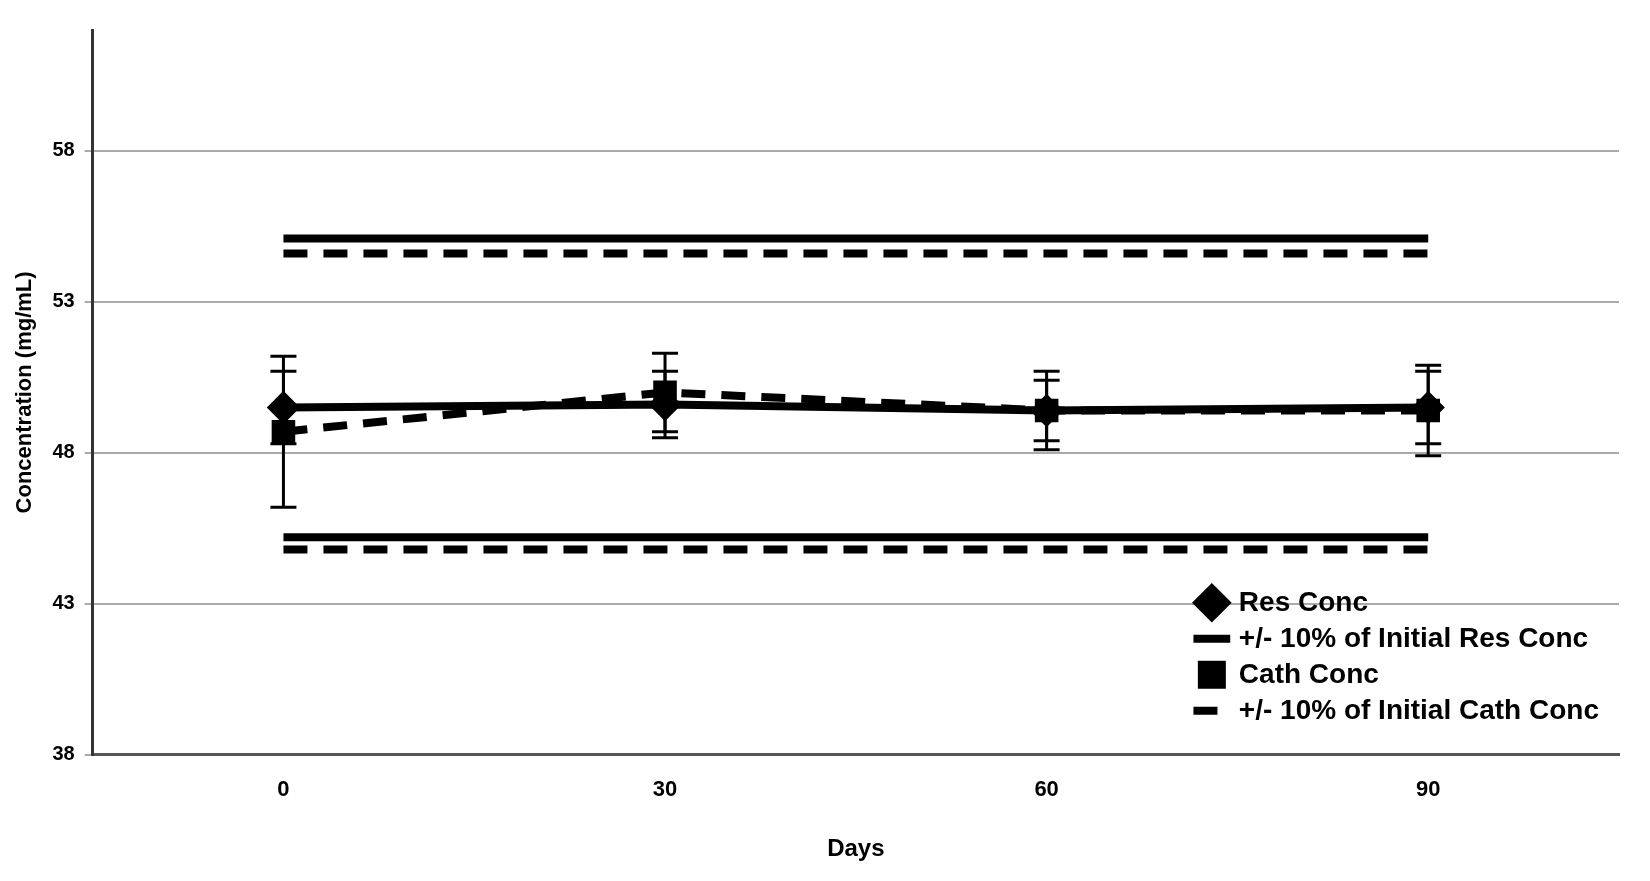  What do you see at coordinates (63, 602) in the screenshot?
I see `y-tick-label: 43` at bounding box center [63, 602].